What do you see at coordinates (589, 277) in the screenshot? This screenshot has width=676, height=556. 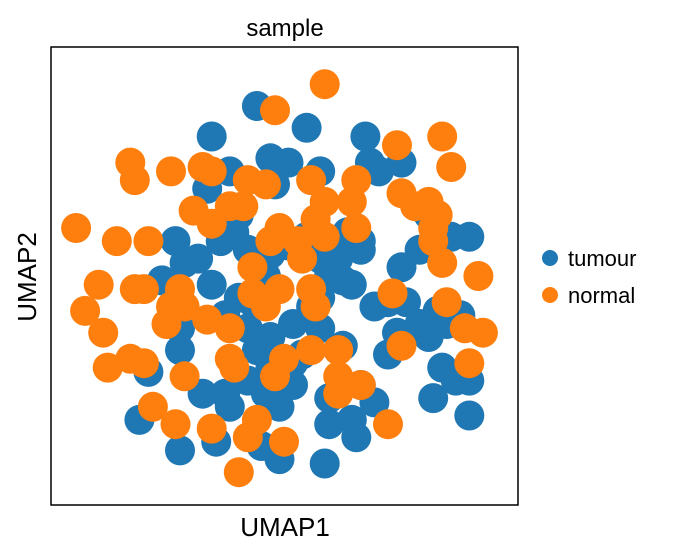 I see `legend: tumour normal` at bounding box center [589, 277].